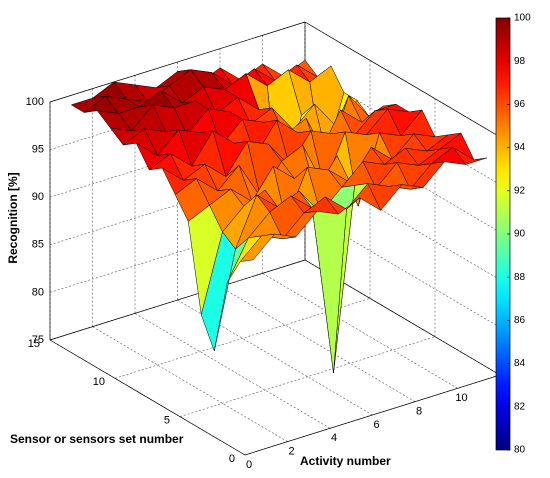 The image size is (550, 478). I want to click on colorbar-tick-label: 96, so click(520, 104).